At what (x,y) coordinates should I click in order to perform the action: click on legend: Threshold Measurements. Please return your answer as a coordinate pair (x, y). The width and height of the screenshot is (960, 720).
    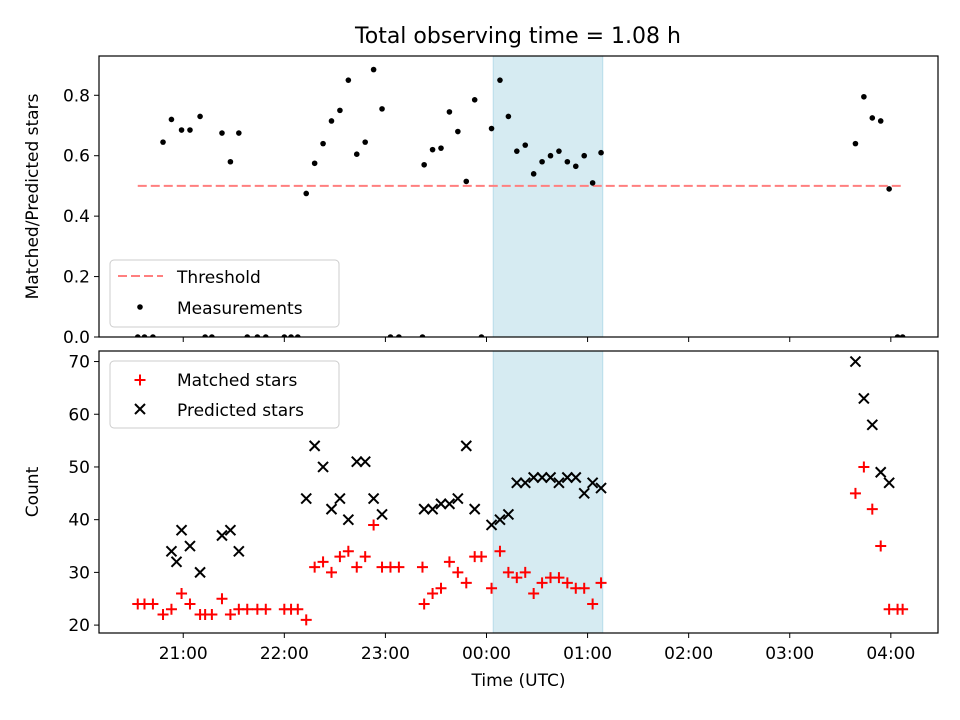
    Looking at the image, I should click on (224, 293).